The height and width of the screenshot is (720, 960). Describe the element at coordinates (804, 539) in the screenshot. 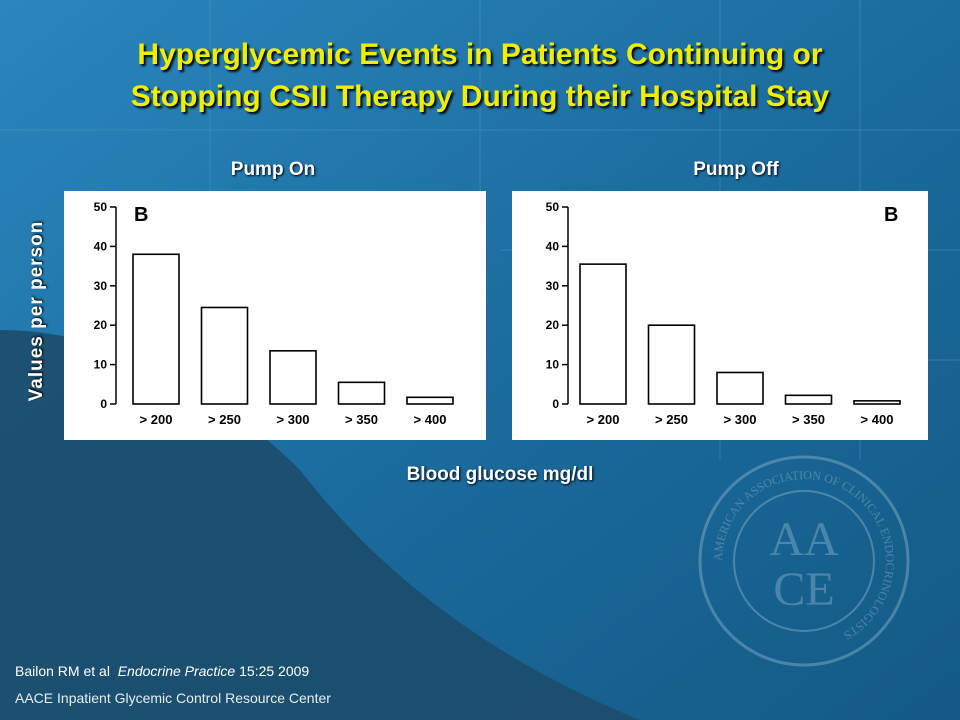

I see `seal-letters-top: AA` at that location.